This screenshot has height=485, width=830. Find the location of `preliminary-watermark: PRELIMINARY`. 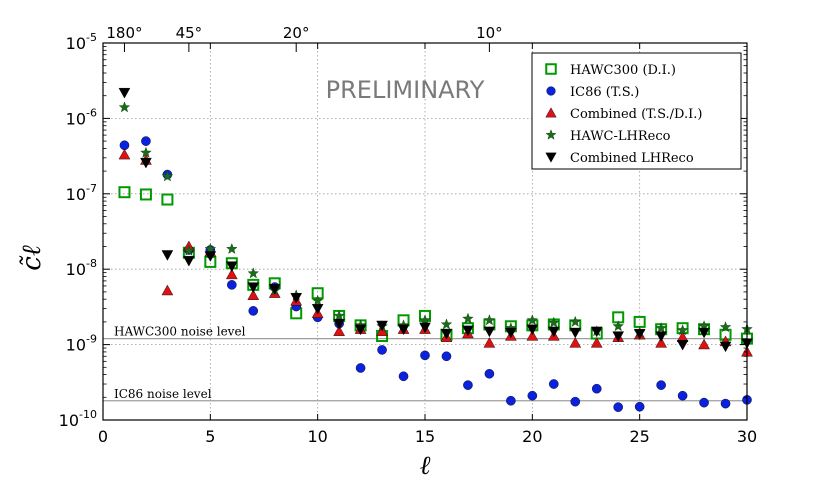

preliminary-watermark: PRELIMINARY is located at coordinates (405, 90).